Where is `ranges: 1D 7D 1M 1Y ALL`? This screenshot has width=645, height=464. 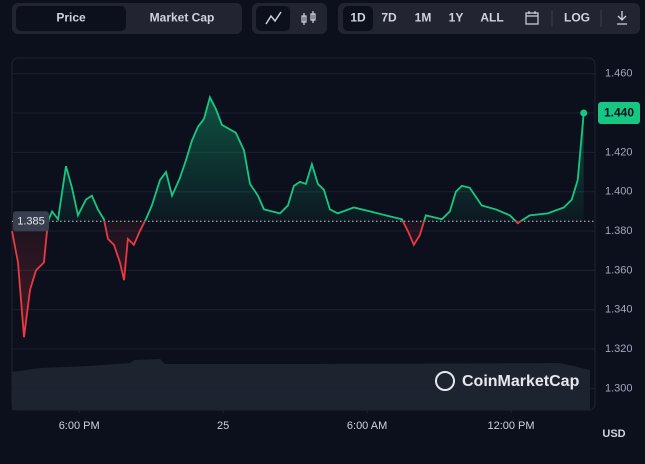
ranges: 1D 7D 1M 1Y ALL is located at coordinates (426, 18).